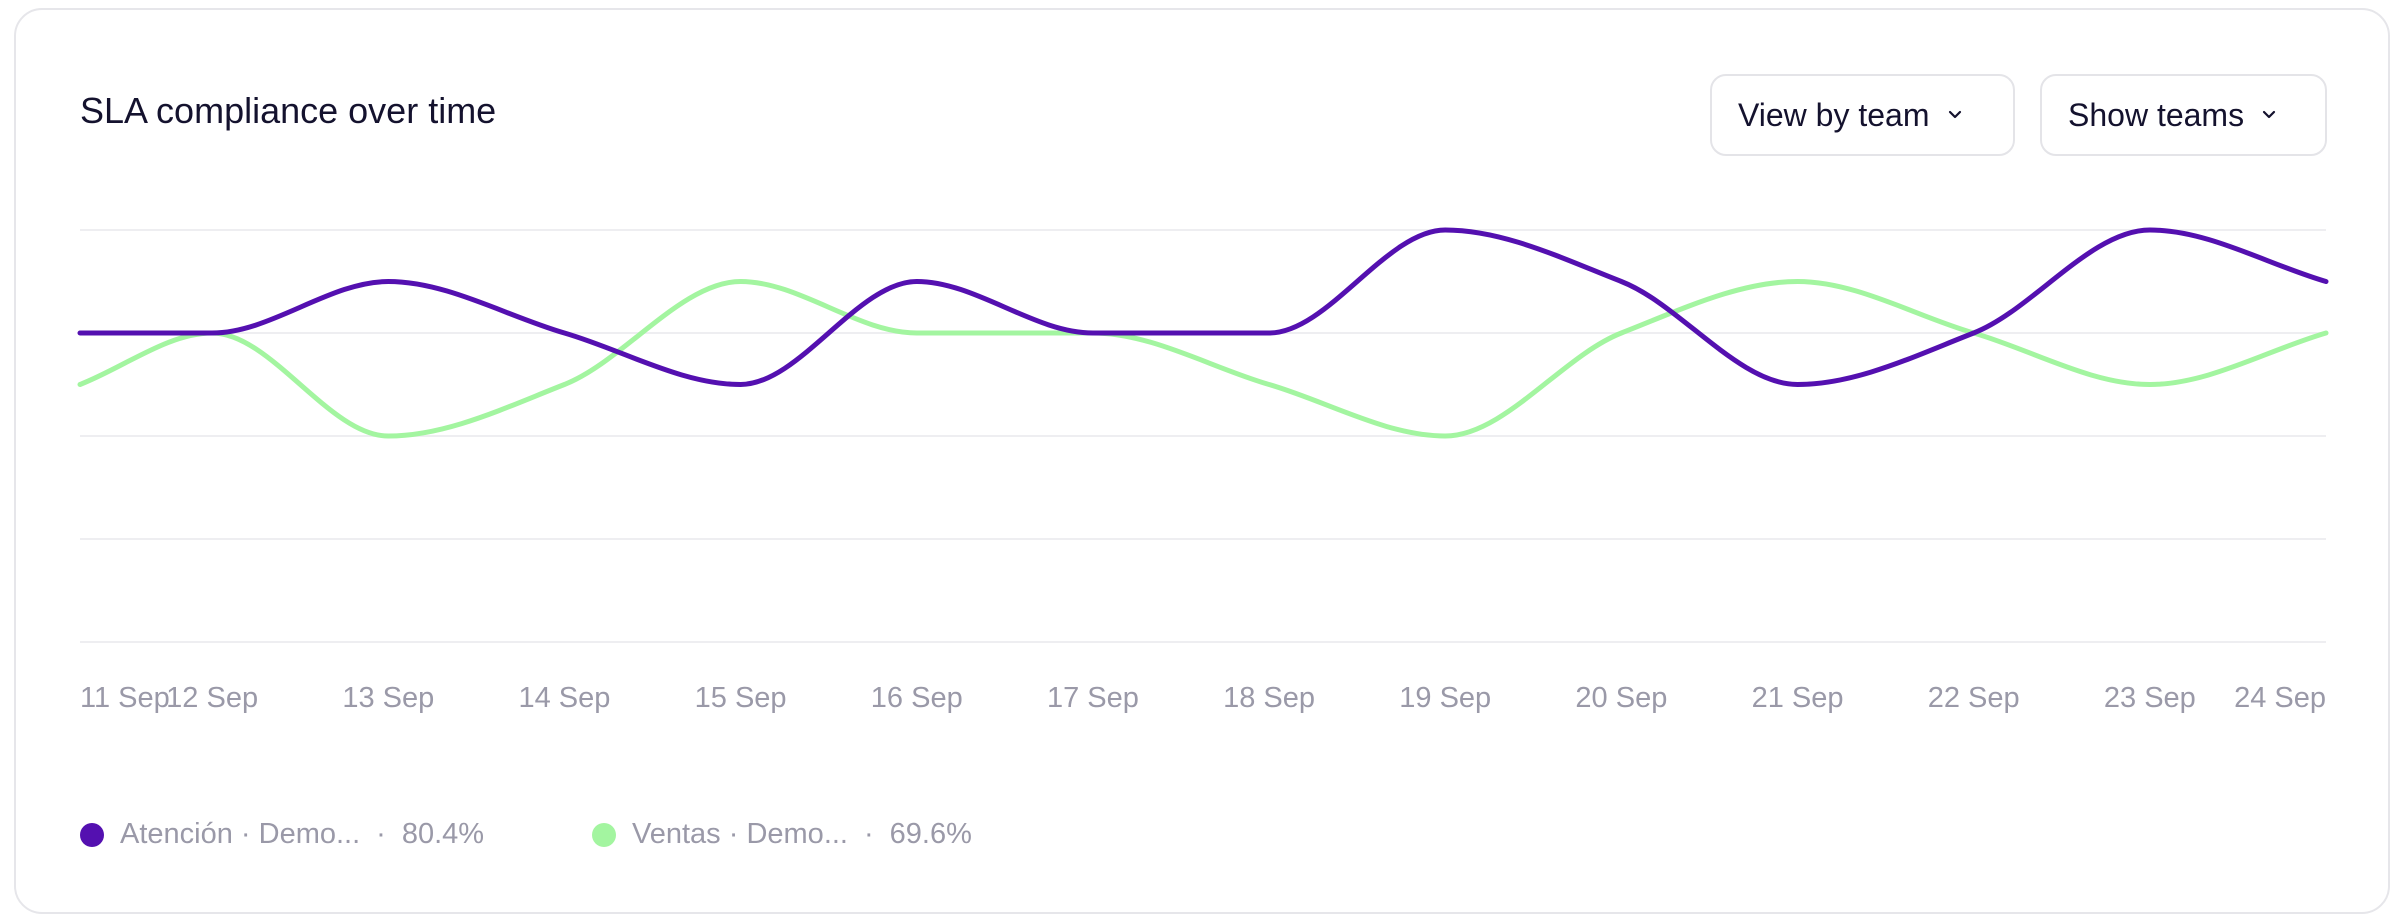 Image resolution: width=2406 pixels, height=924 pixels. What do you see at coordinates (1093, 698) in the screenshot?
I see `x-tick-label: 17 Sep` at bounding box center [1093, 698].